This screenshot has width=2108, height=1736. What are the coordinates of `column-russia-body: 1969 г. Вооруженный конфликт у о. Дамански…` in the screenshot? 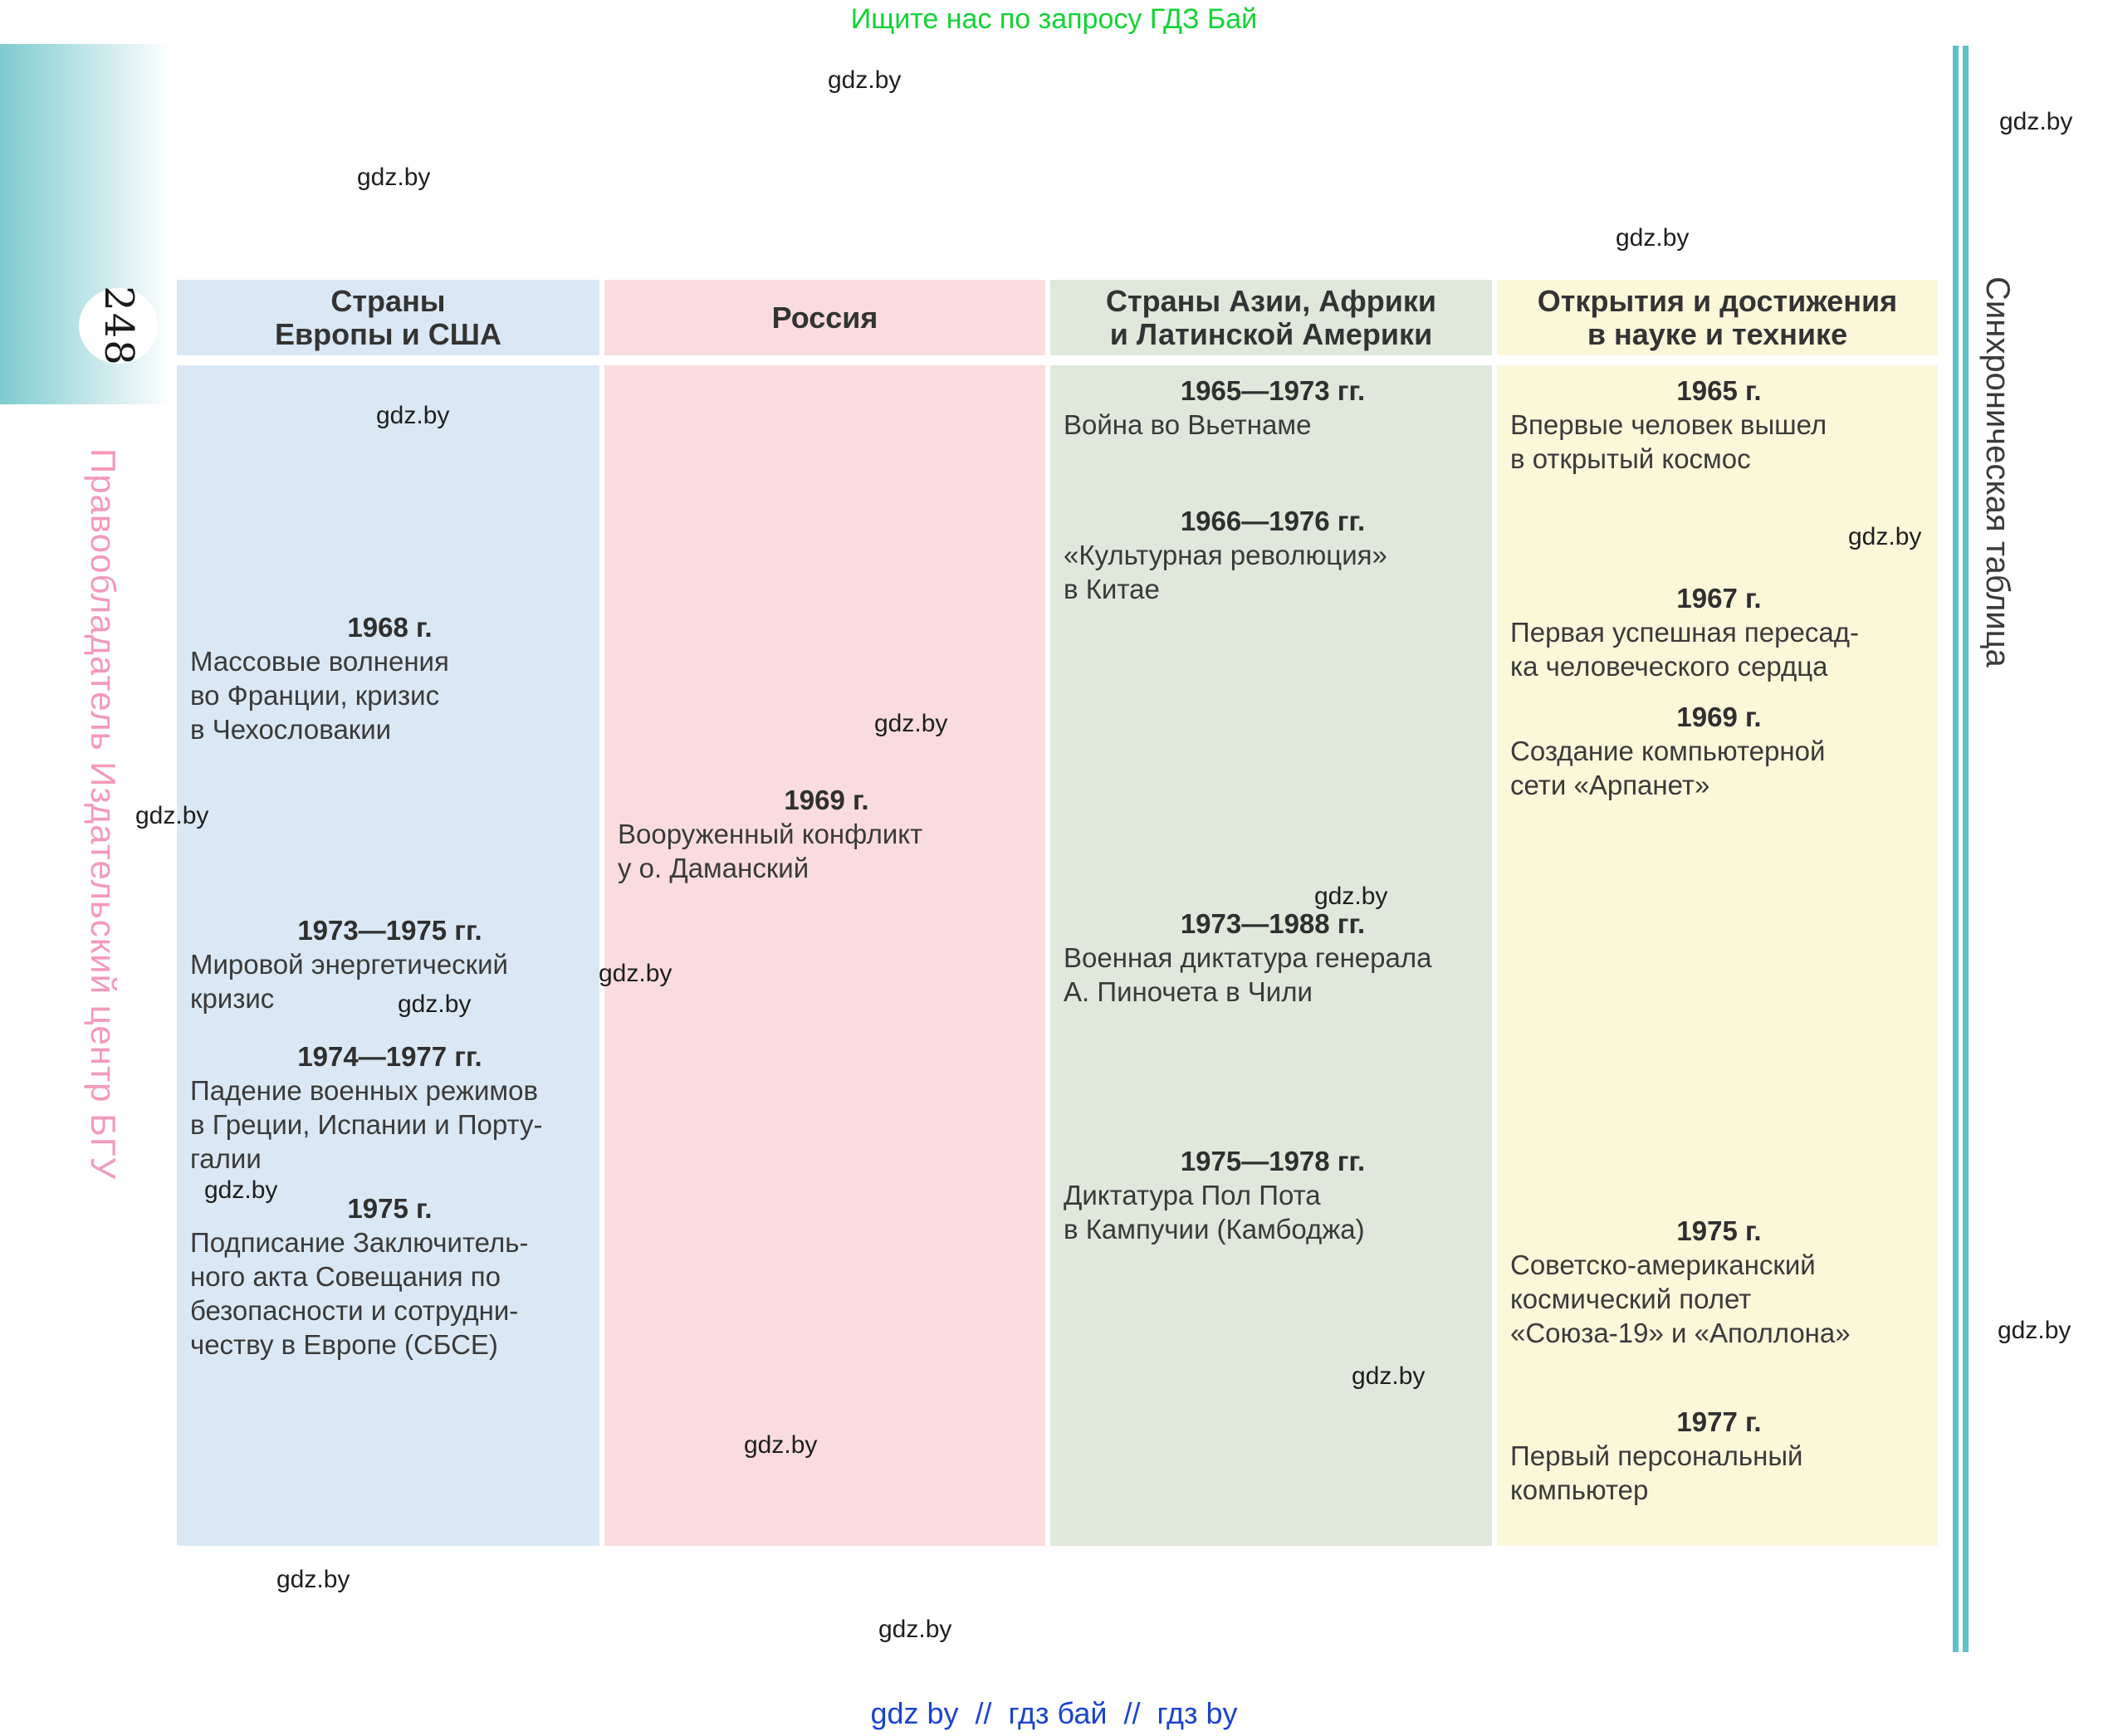 It's located at (824, 955).